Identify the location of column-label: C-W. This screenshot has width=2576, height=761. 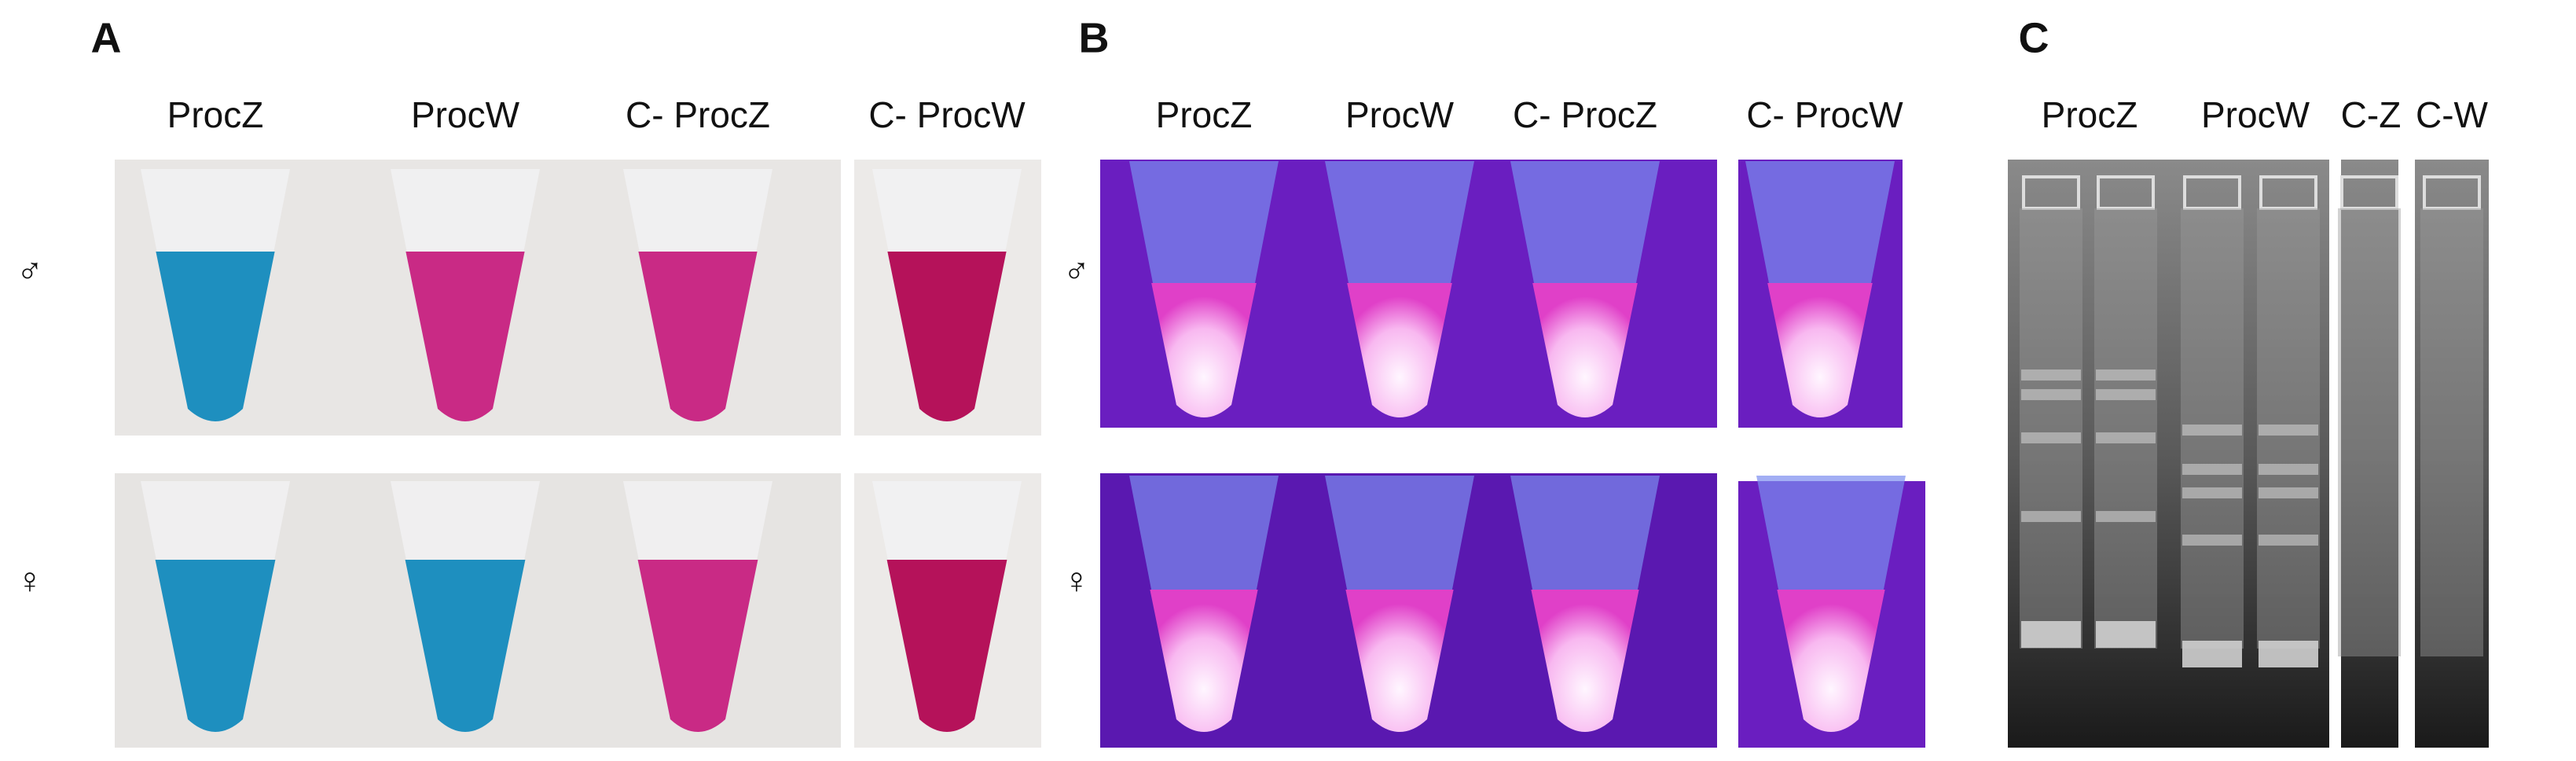
(2452, 115).